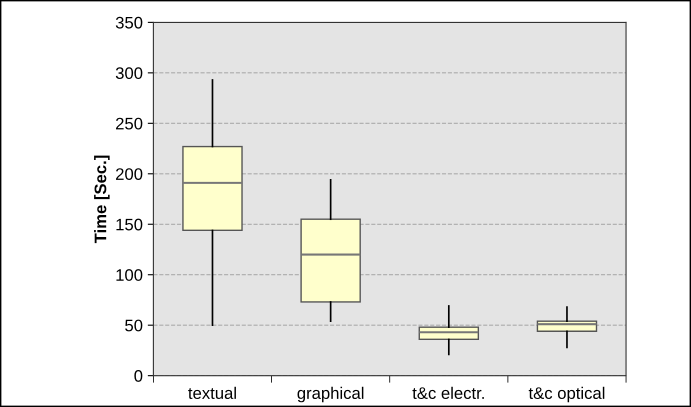 This screenshot has width=691, height=407. Describe the element at coordinates (331, 394) in the screenshot. I see `x-tick-label: graphical` at that location.